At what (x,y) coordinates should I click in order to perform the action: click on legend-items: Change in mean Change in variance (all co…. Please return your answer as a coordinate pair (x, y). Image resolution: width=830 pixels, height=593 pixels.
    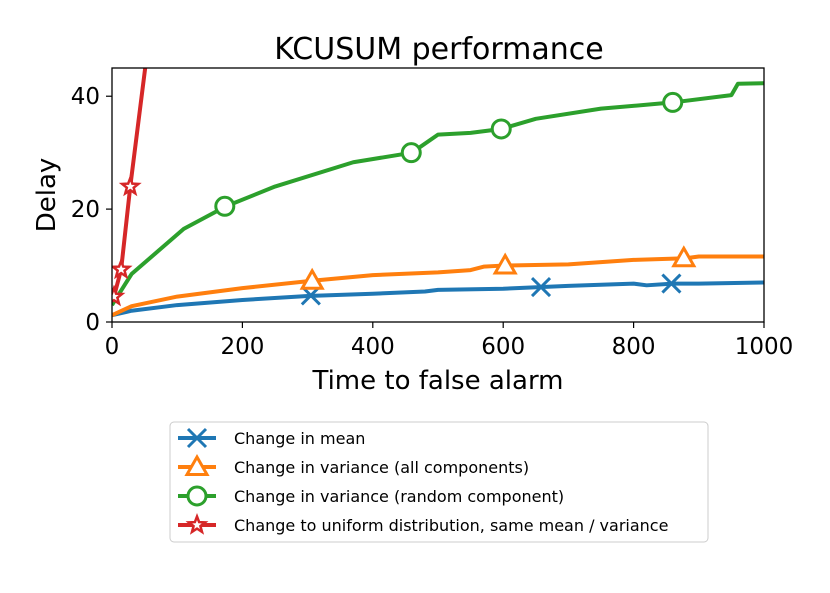
    Looking at the image, I should click on (423, 481).